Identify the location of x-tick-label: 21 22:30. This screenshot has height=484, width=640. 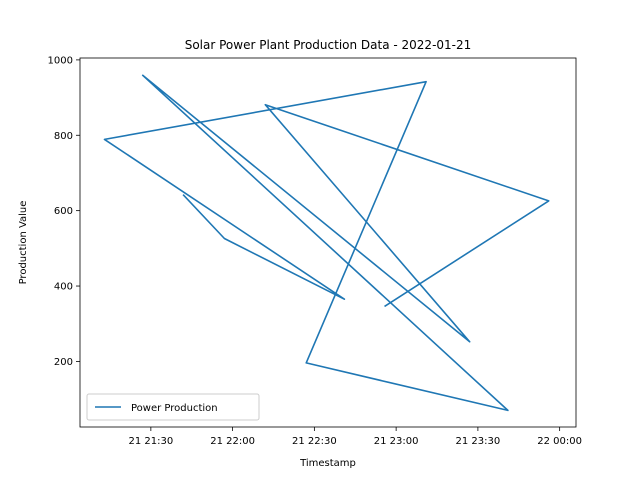
(314, 441).